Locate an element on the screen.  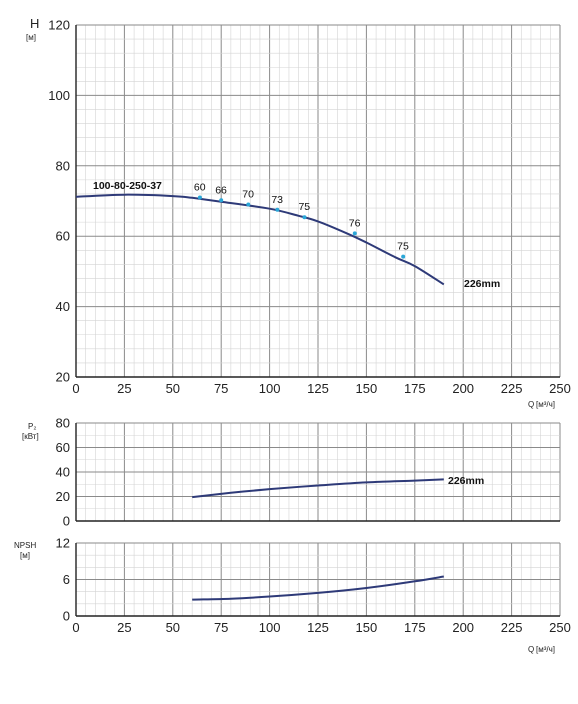
power-y-unit: [кВт] is located at coordinates (30, 436).